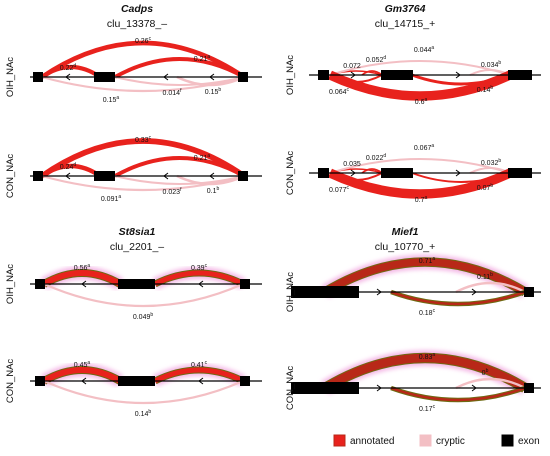  Describe the element at coordinates (427, 356) in the screenshot. I see `mief1-1-jl-1: 0.83a` at that location.